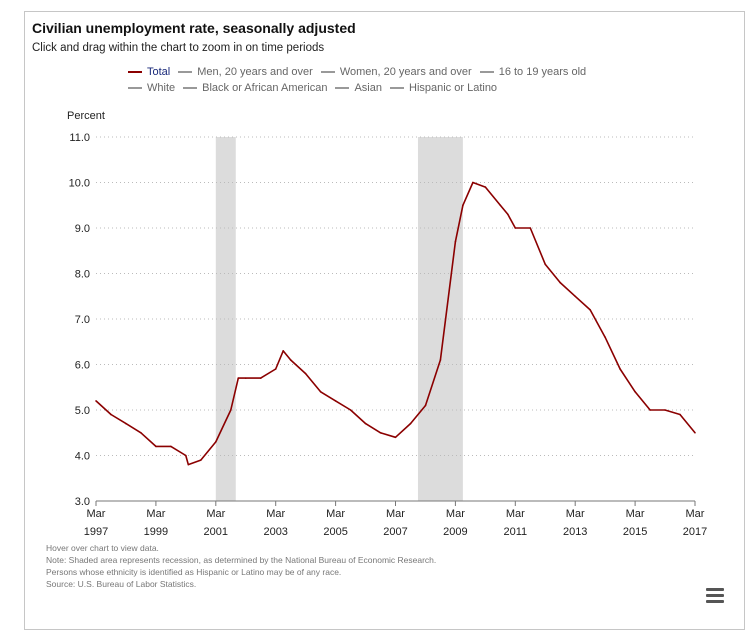 Image resolution: width=755 pixels, height=637 pixels. I want to click on legend-item-total: Total, so click(149, 72).